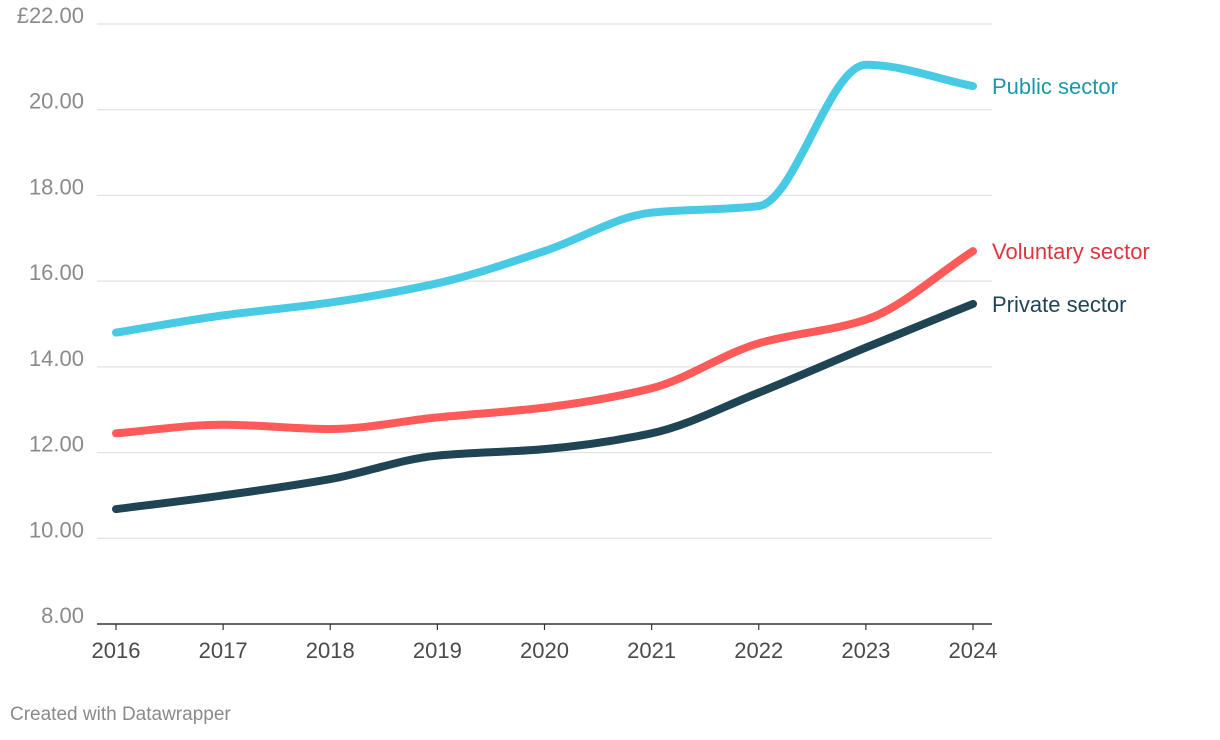 The image size is (1220, 740). Describe the element at coordinates (56, 529) in the screenshot. I see `y-tick-label: 10.00` at that location.